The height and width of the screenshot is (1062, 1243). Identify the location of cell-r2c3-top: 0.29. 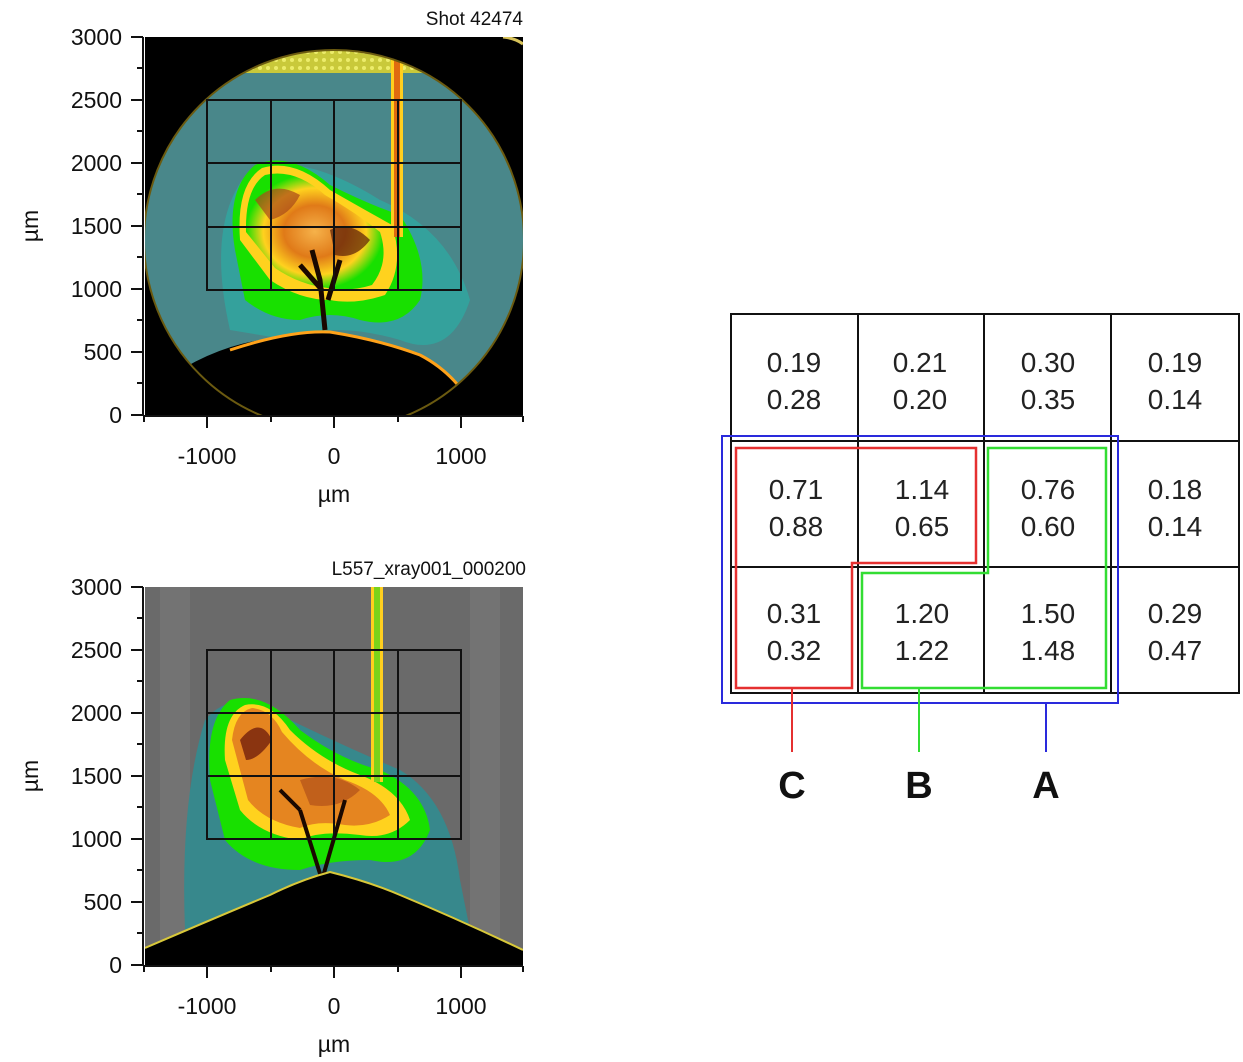
(1175, 613).